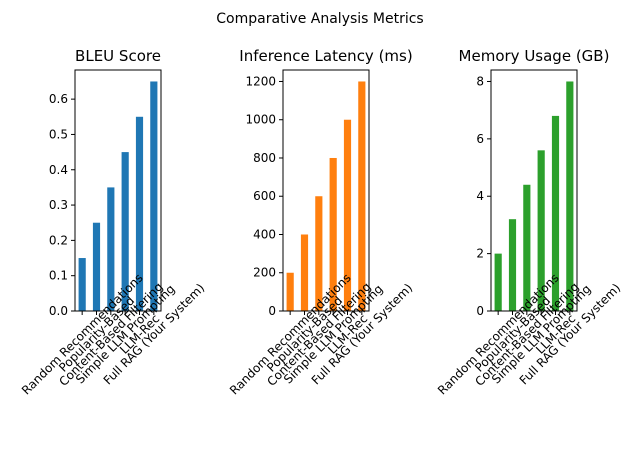  Describe the element at coordinates (260, 81) in the screenshot. I see `y-tick-label: 1200` at that location.